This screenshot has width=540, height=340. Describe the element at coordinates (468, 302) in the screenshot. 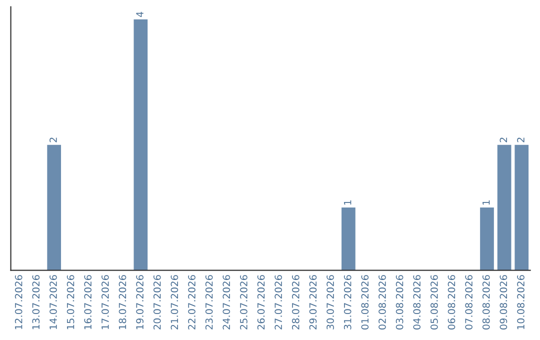

I see `x-tick-label: 07.08.2026` at that location.